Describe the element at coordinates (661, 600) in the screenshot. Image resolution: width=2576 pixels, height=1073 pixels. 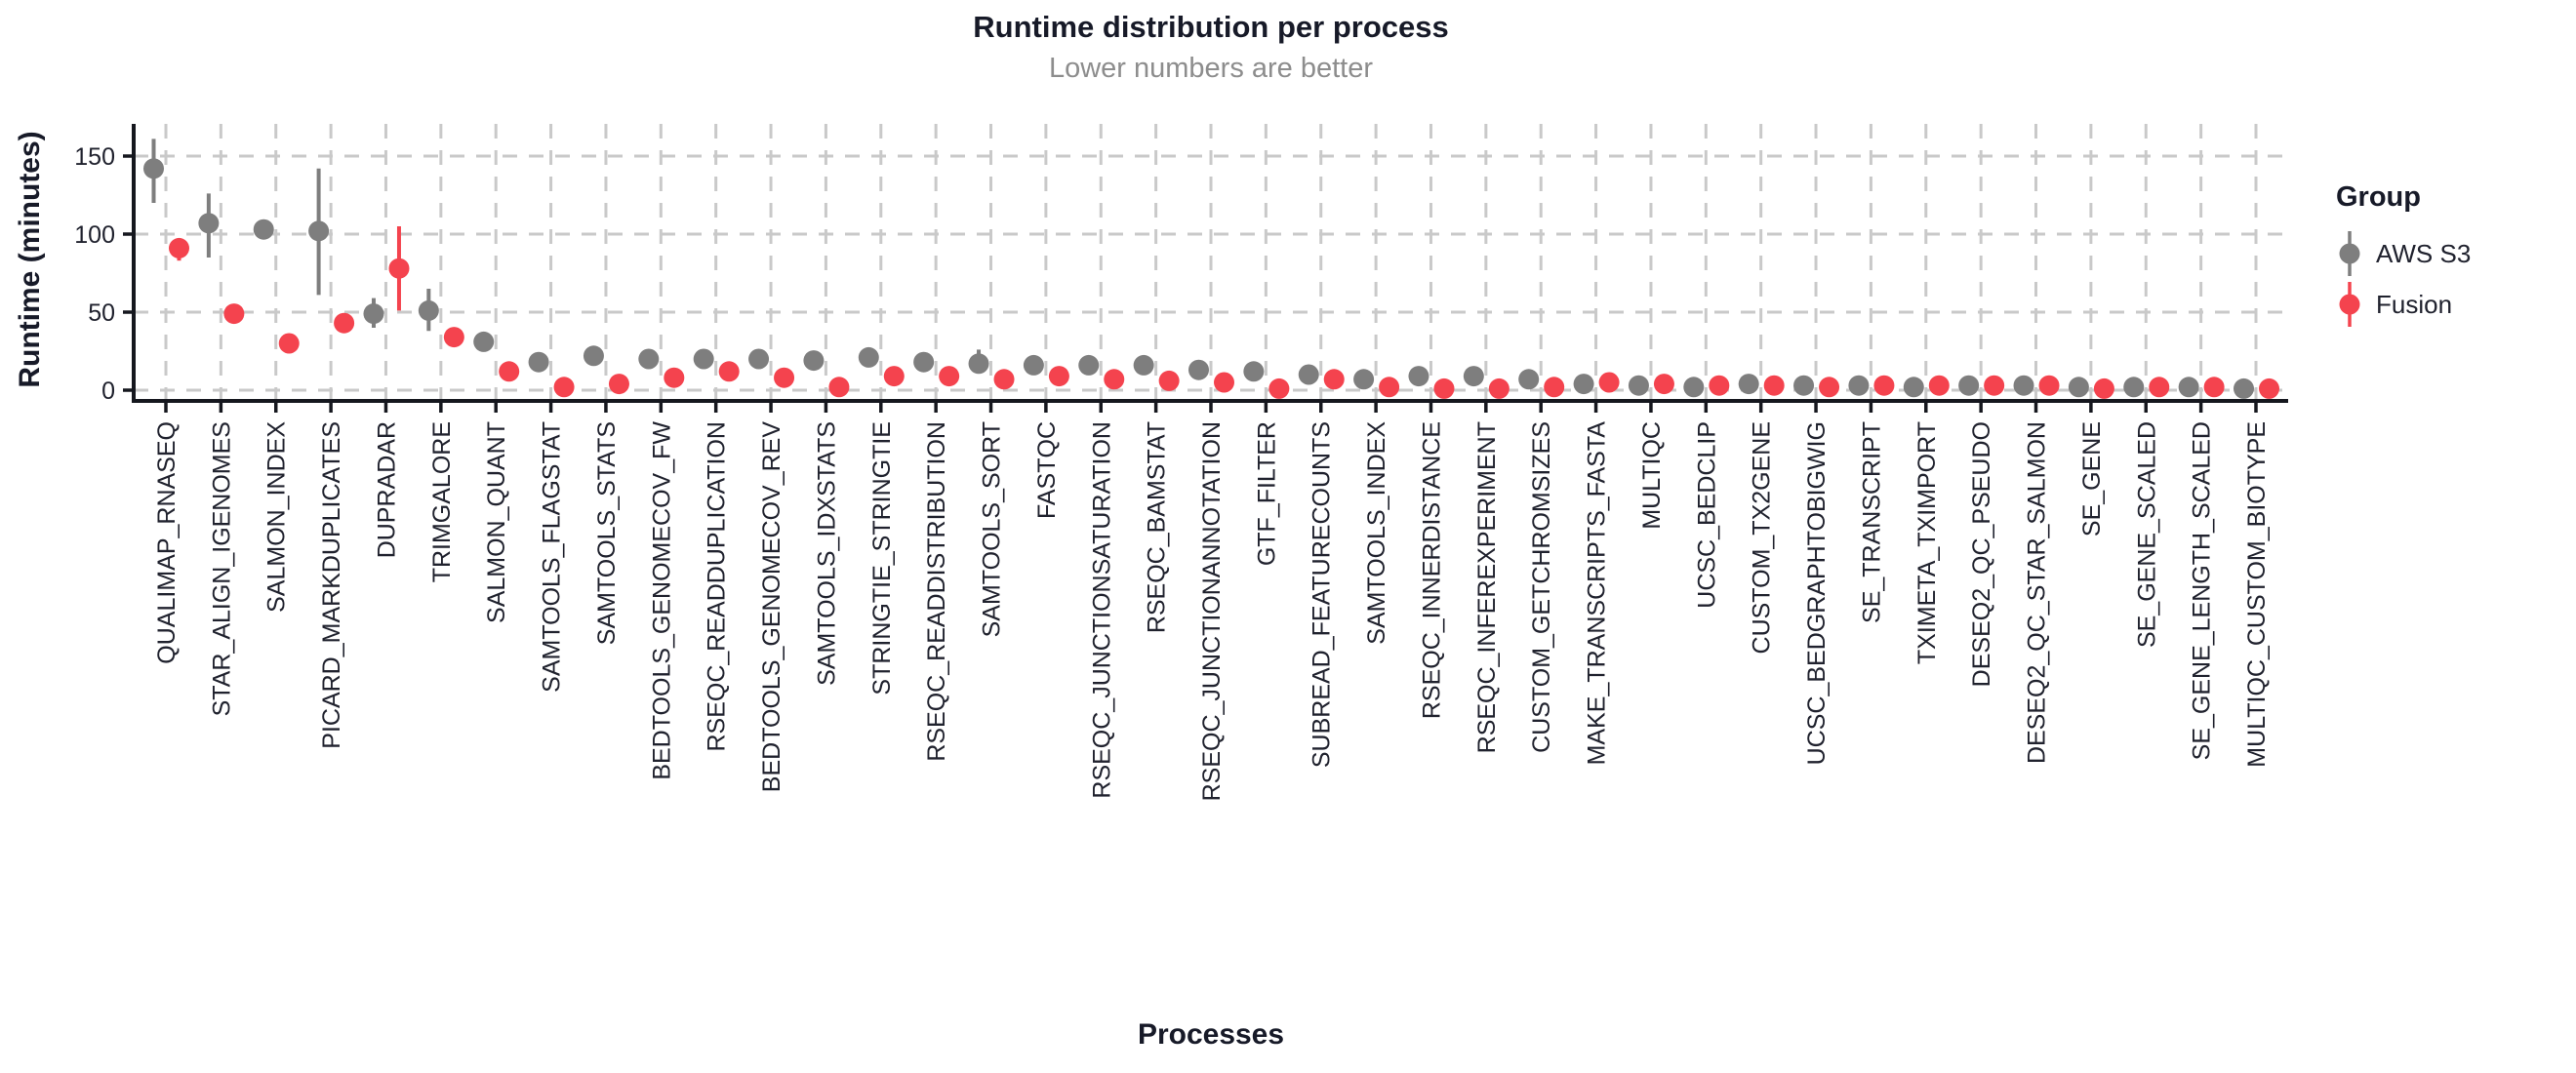
I see `x-tick-label: BEDTOOLS_GENOMECOV_FW` at that location.